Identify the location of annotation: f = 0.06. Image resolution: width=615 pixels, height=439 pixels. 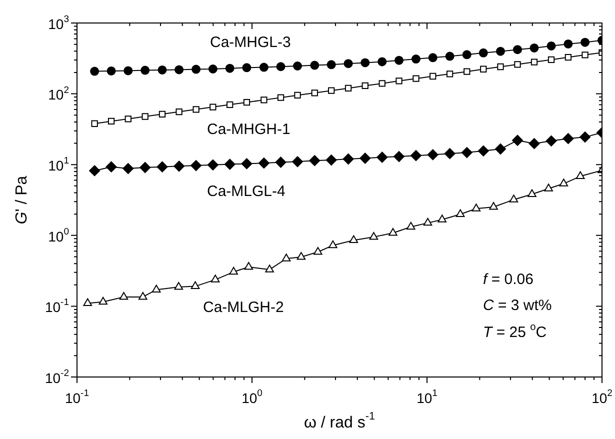
(508, 279).